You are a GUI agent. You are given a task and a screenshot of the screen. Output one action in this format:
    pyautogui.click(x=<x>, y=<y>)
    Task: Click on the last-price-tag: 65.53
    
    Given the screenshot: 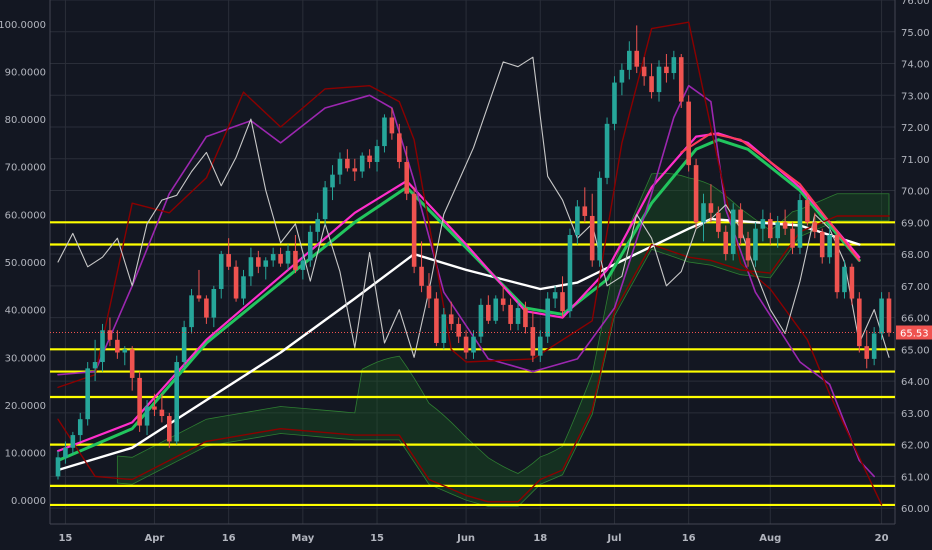 What is the action you would take?
    pyautogui.click(x=914, y=332)
    